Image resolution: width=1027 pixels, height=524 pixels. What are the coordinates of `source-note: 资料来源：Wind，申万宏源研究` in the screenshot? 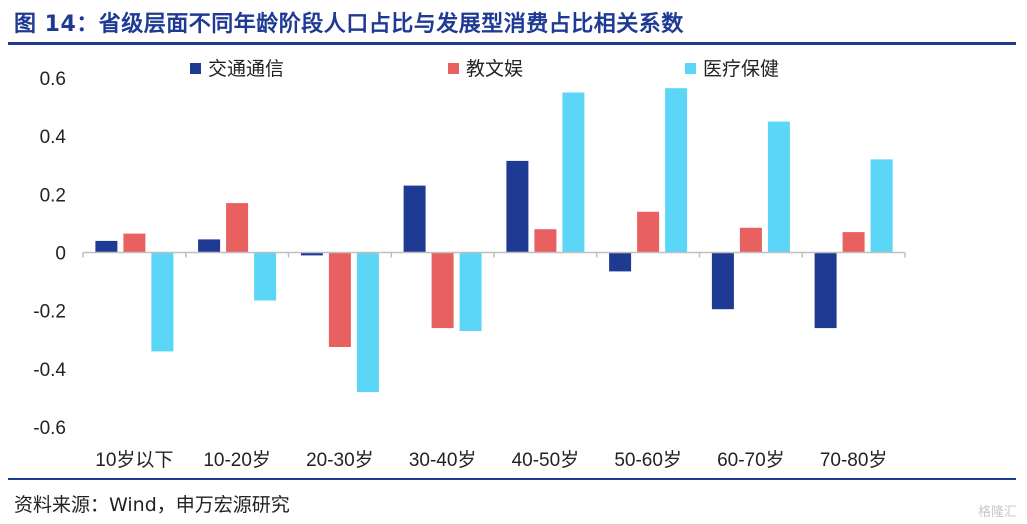 It's located at (152, 505).